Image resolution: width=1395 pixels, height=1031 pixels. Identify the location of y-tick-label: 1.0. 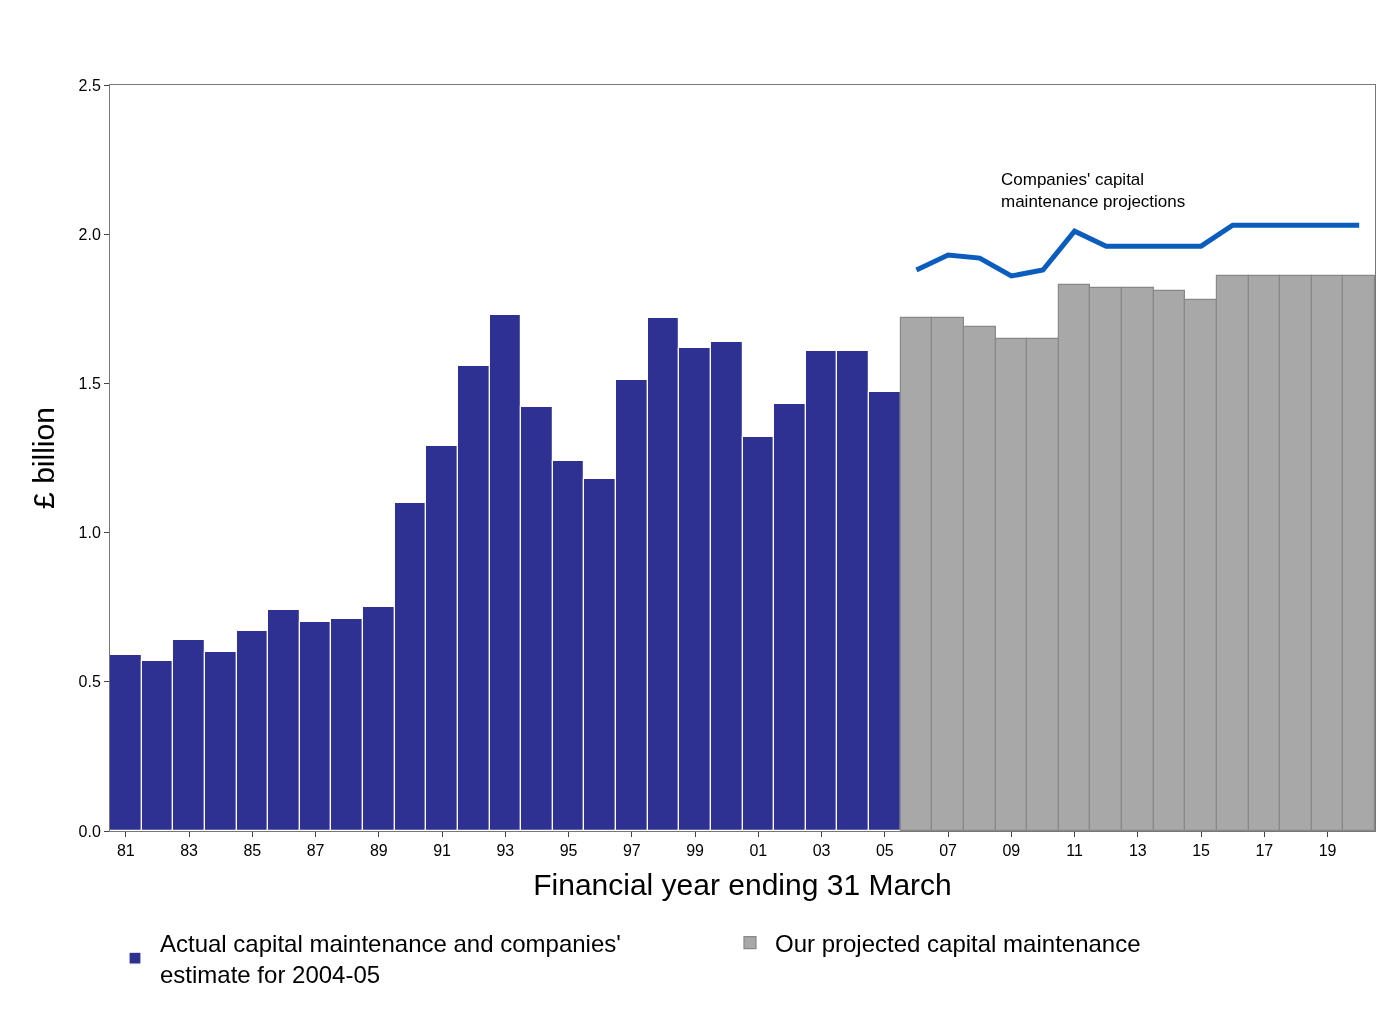
(89, 533).